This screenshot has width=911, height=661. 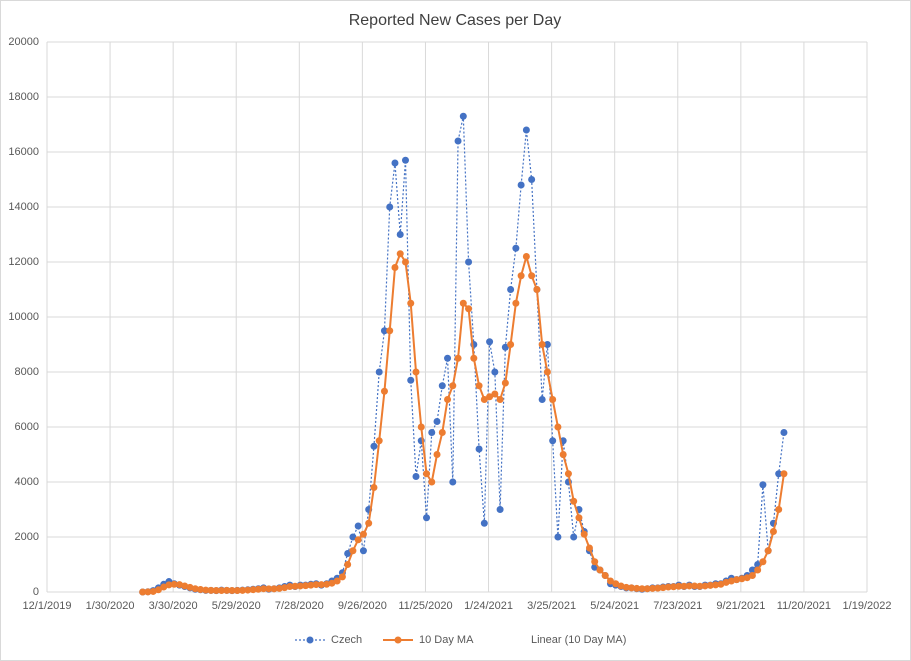 What do you see at coordinates (578, 640) in the screenshot?
I see `legend-label: Linear (10 Day MA)` at bounding box center [578, 640].